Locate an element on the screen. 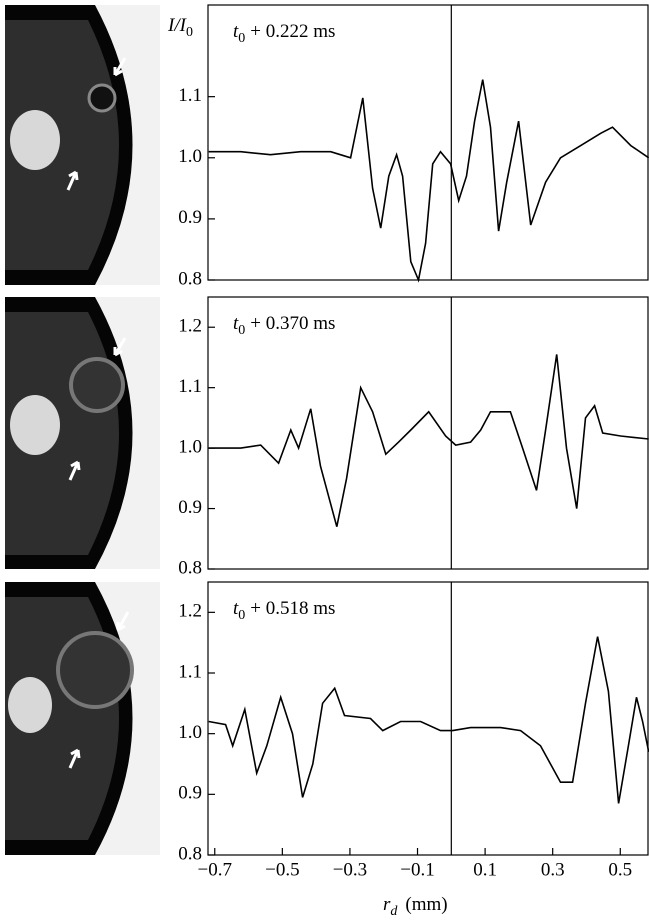 The height and width of the screenshot is (922, 649). x-tick-label: −0.3 is located at coordinates (350, 869).